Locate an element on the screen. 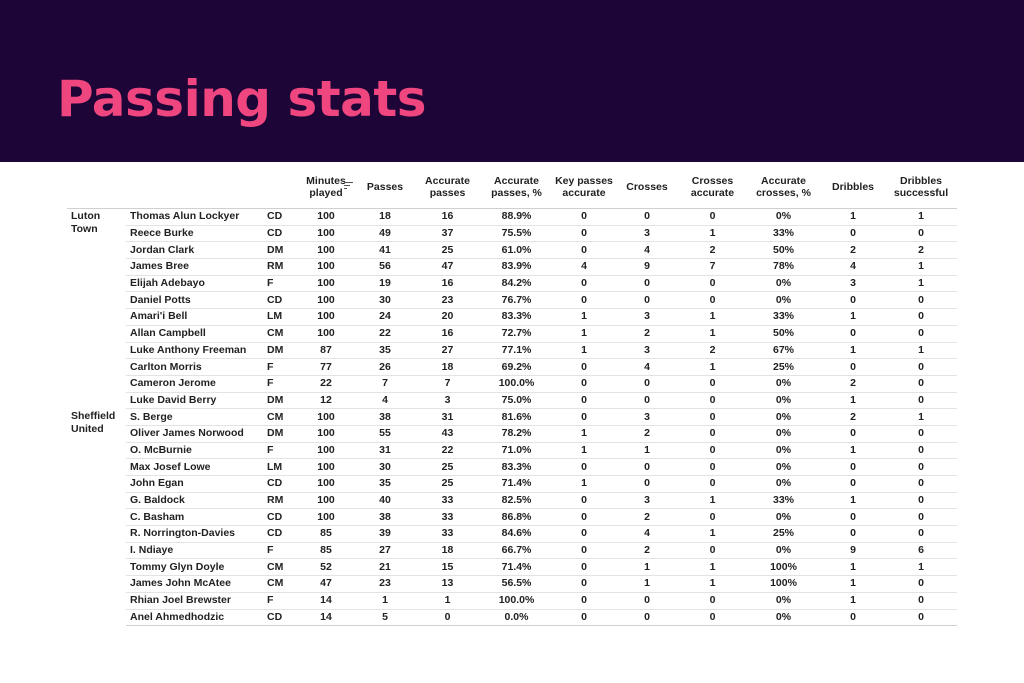 This screenshot has height=683, width=1024. accurate-passes-pct-cell: 72.7% is located at coordinates (516, 334).